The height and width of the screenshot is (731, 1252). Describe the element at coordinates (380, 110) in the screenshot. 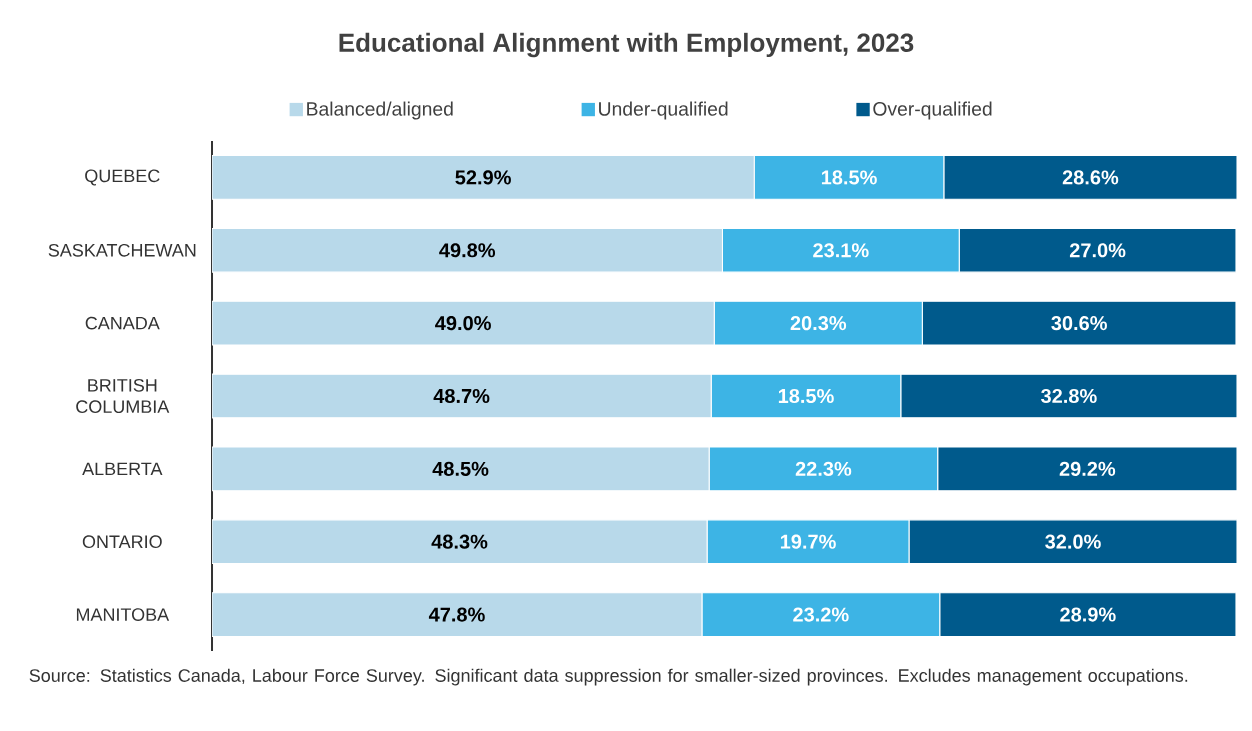

I see `legend-label: Balanced/aligned` at that location.